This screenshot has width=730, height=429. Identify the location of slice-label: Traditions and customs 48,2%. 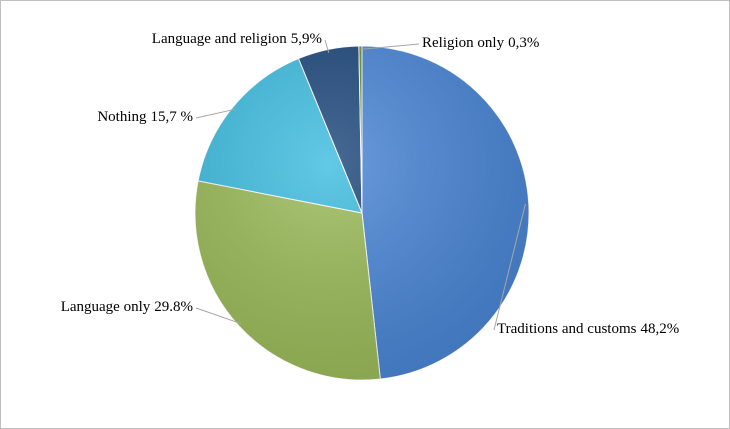
(588, 329).